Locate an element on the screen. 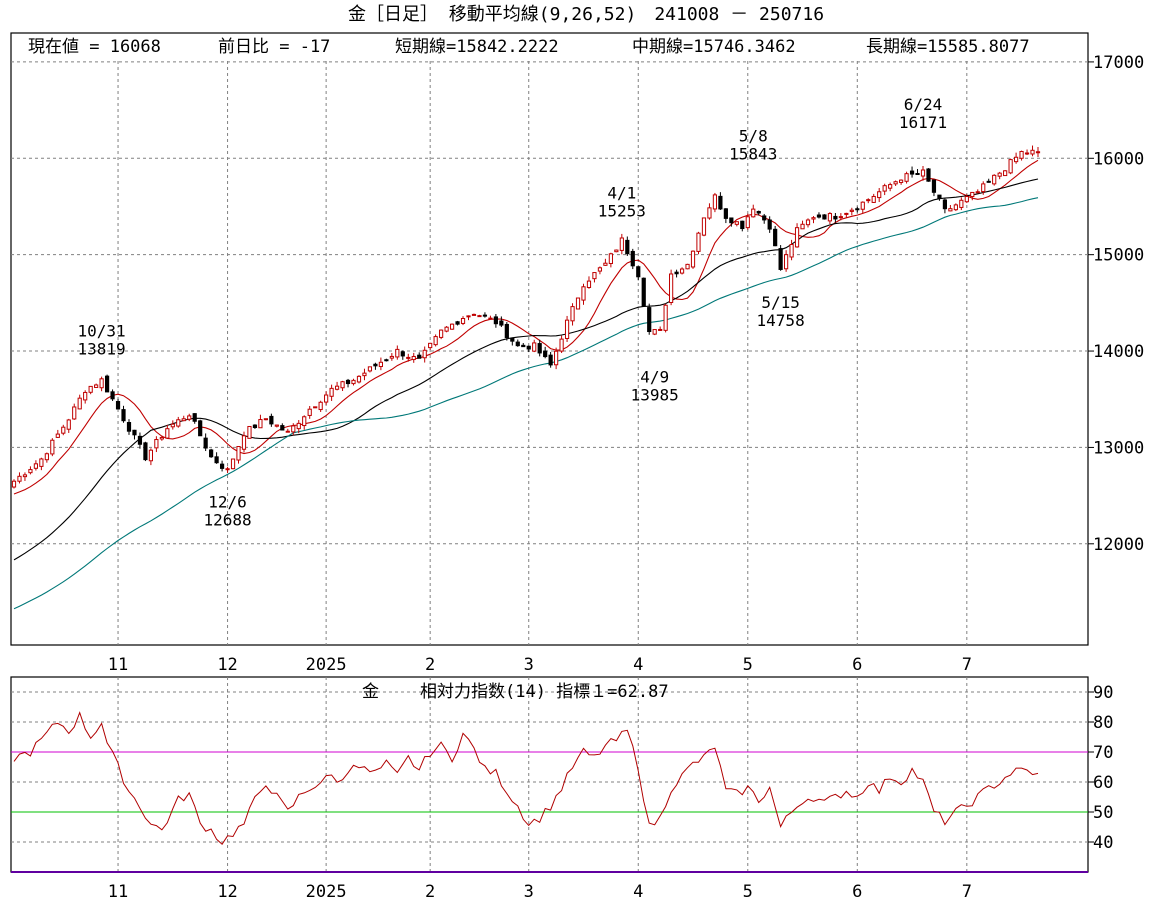 This screenshot has width=1171, height=902. date-tick-label: 3 is located at coordinates (529, 892).